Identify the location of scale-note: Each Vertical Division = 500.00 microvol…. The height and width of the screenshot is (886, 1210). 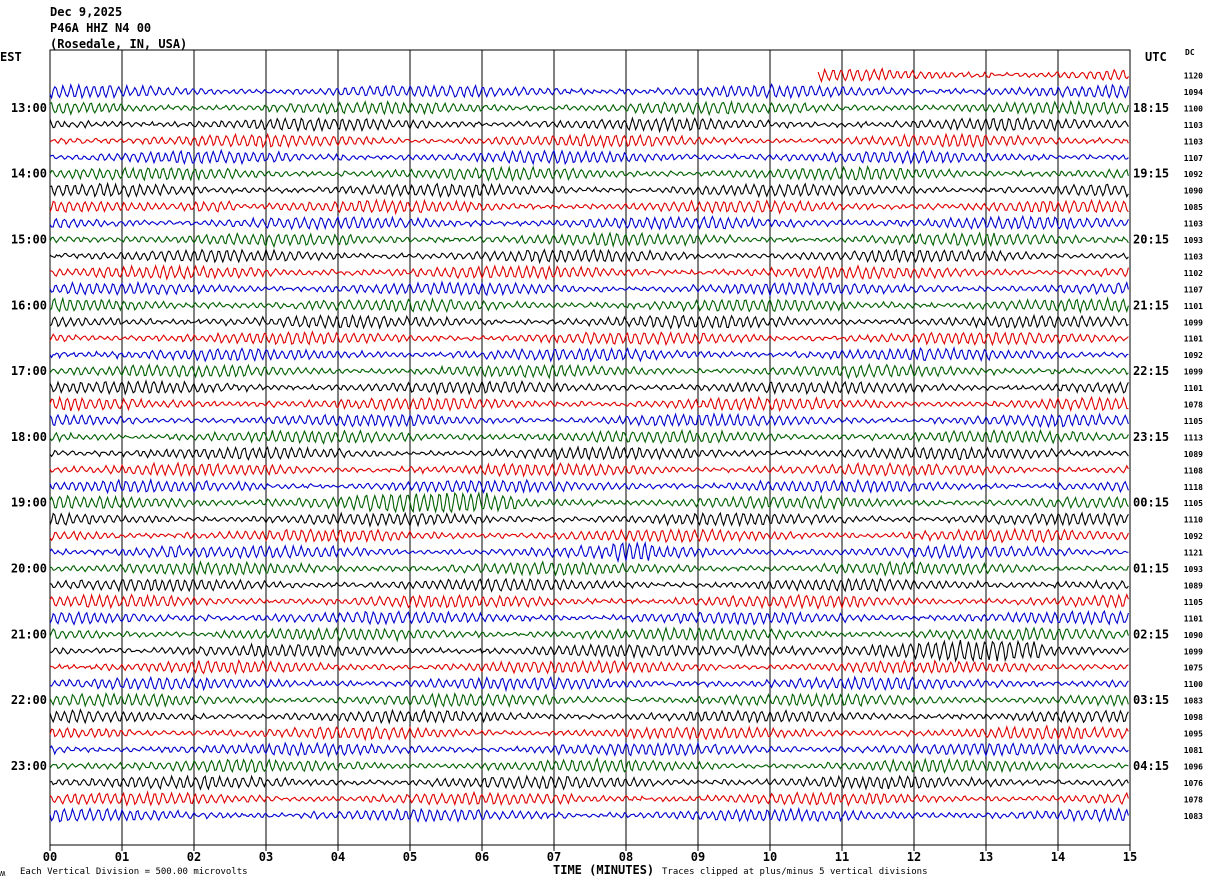
(134, 872).